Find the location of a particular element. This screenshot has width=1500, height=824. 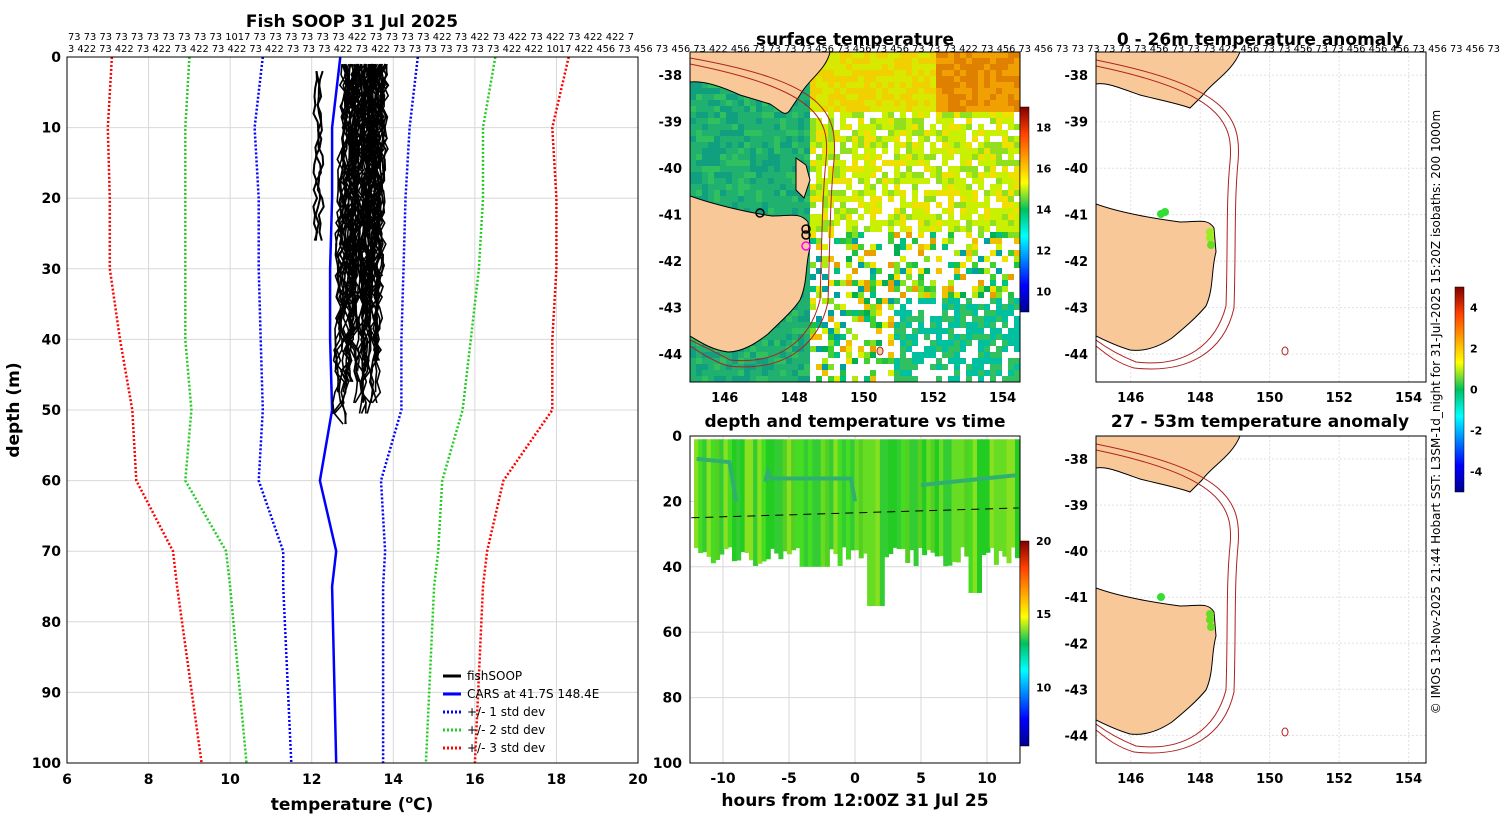

fishsoop-profile is located at coordinates (318, 155).